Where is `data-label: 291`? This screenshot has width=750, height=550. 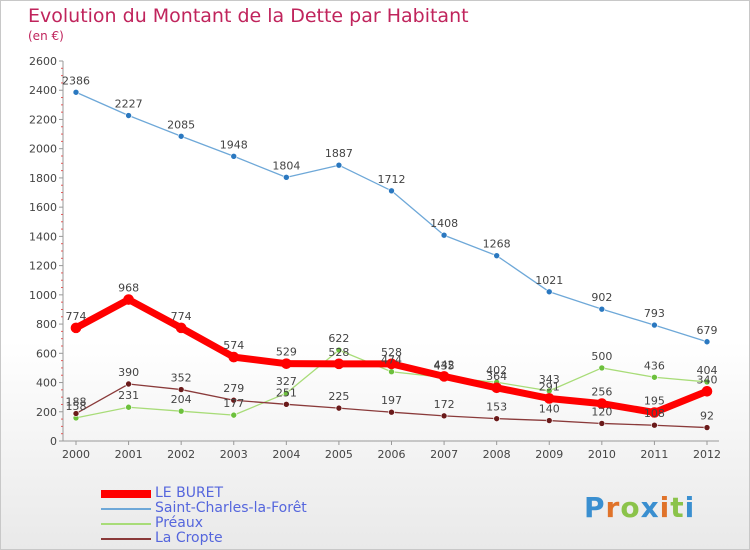
data-label: 291 is located at coordinates (549, 386).